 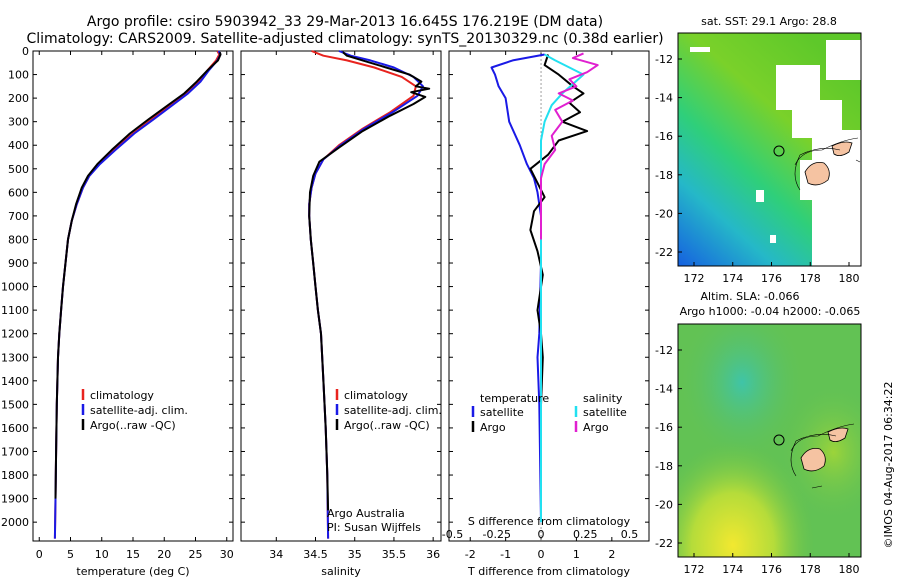 What do you see at coordinates (132, 571) in the screenshot?
I see `temperature-x-axis-label: temperature (deg C)` at bounding box center [132, 571].